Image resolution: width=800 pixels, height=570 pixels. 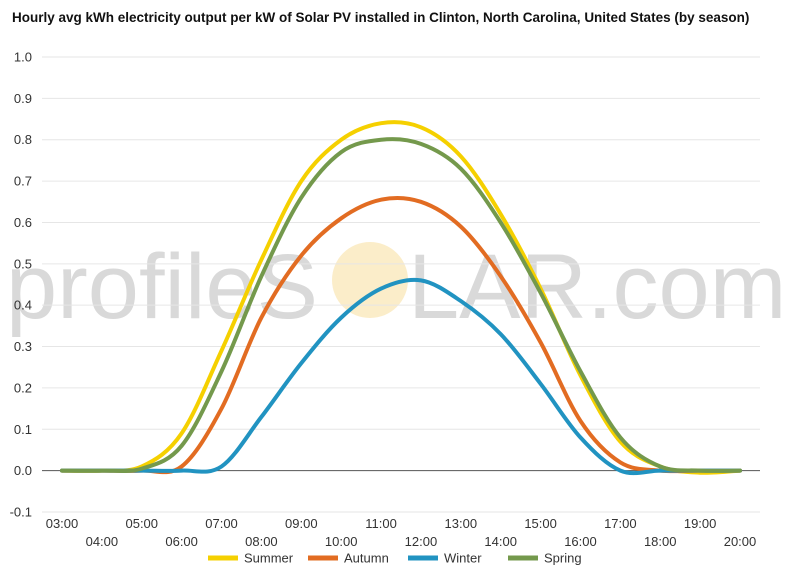 What do you see at coordinates (23, 387) in the screenshot?
I see `y-tick-label: 0.2` at bounding box center [23, 387].